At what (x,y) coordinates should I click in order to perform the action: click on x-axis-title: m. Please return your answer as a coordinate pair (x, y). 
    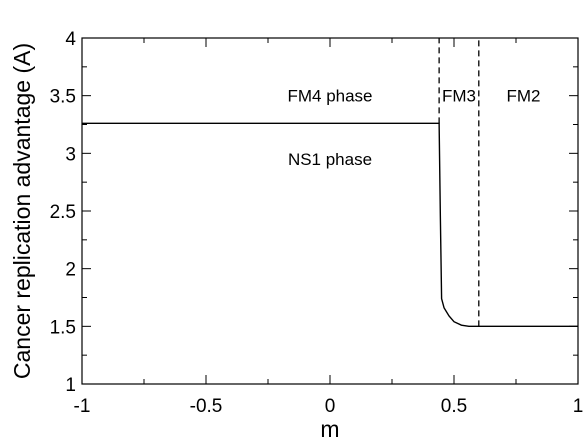
    Looking at the image, I should click on (329, 428).